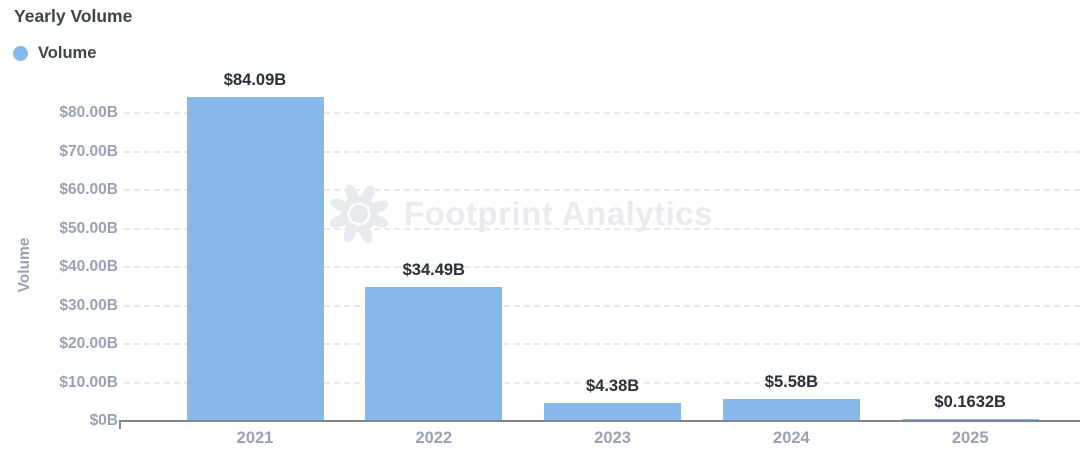 The height and width of the screenshot is (457, 1080). Describe the element at coordinates (520, 214) in the screenshot. I see `watermark: Footprint Analytics` at that location.